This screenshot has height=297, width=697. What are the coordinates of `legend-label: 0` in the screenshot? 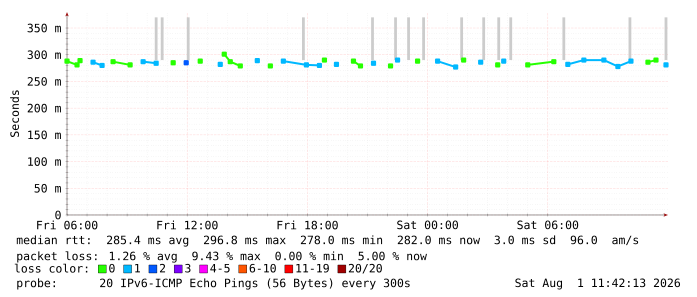 It's located at (112, 268).